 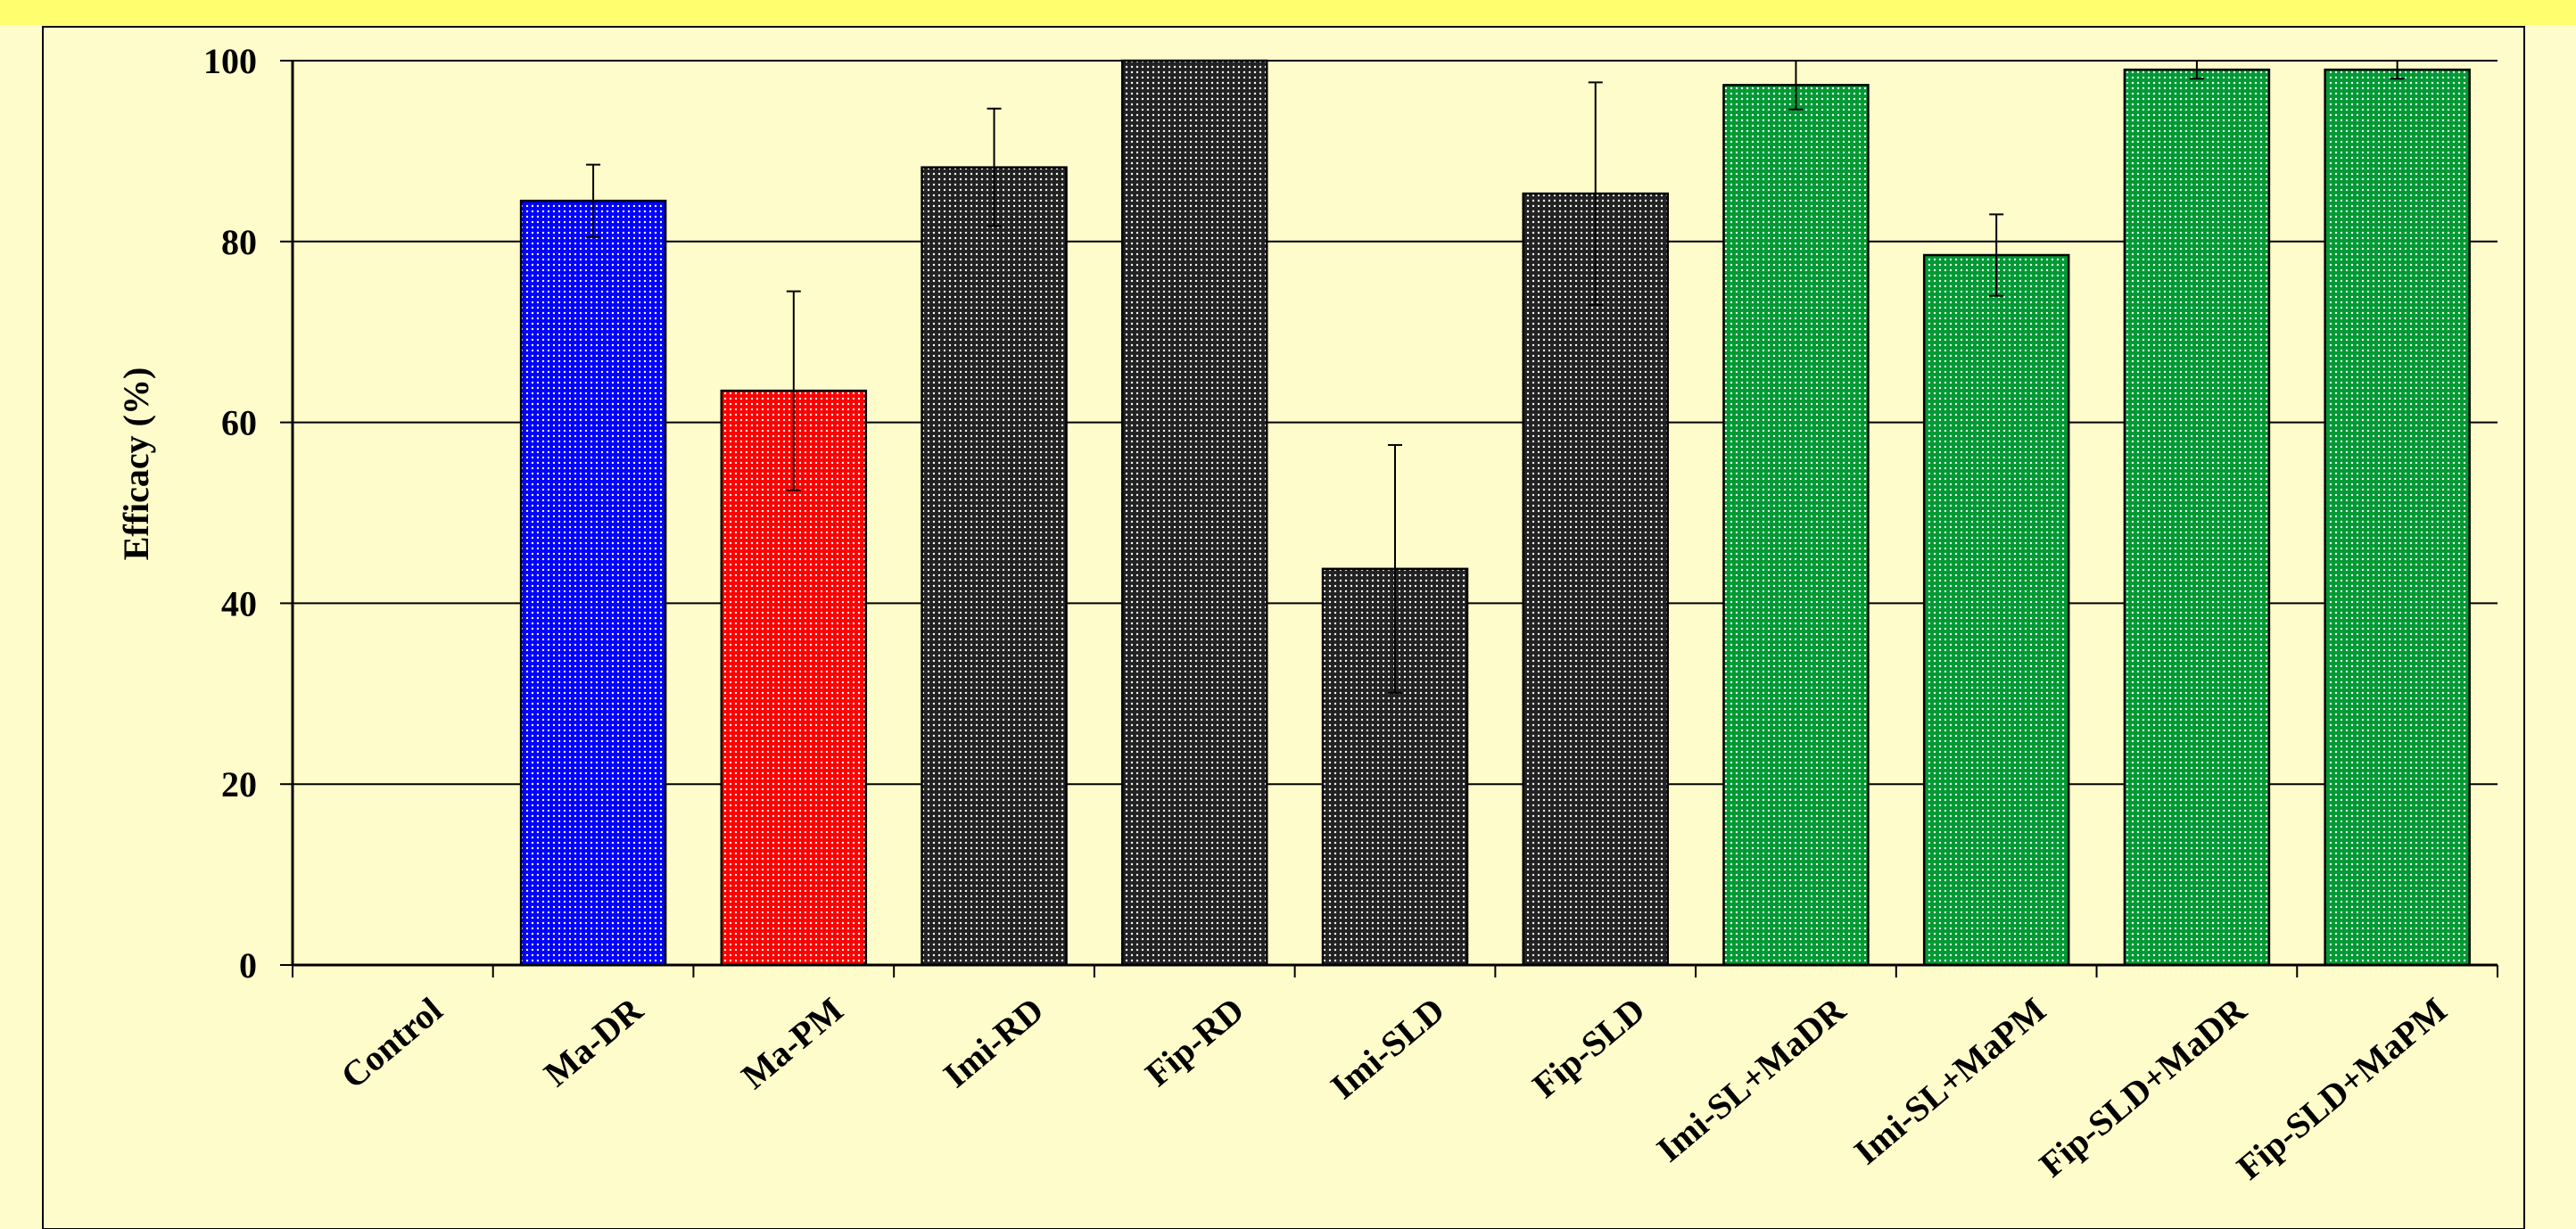 What do you see at coordinates (239, 242) in the screenshot?
I see `y-tick-label: 80` at bounding box center [239, 242].